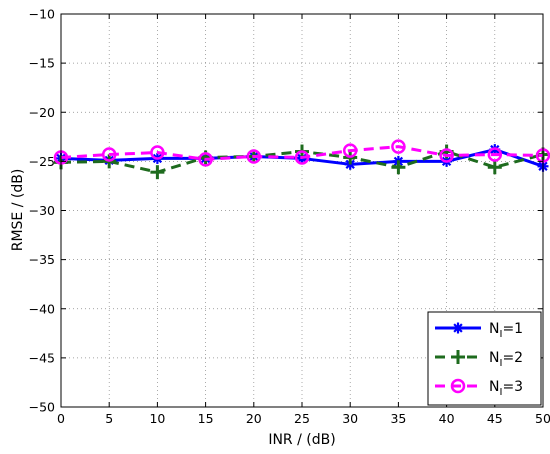  Describe the element at coordinates (254, 418) in the screenshot. I see `x-tick-label: 20` at that location.